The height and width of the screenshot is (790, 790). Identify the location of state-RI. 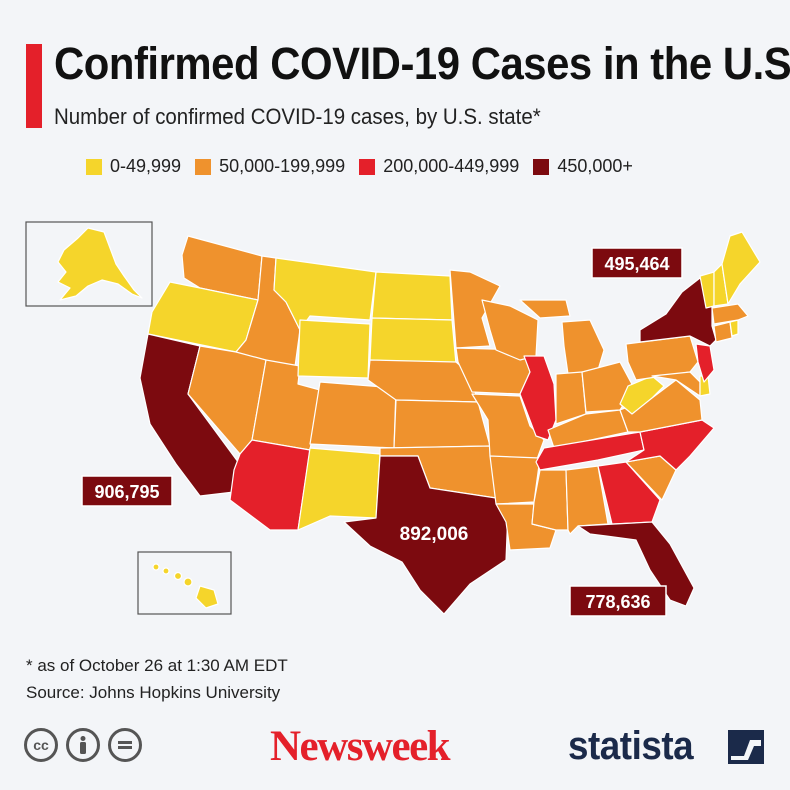
(734, 328).